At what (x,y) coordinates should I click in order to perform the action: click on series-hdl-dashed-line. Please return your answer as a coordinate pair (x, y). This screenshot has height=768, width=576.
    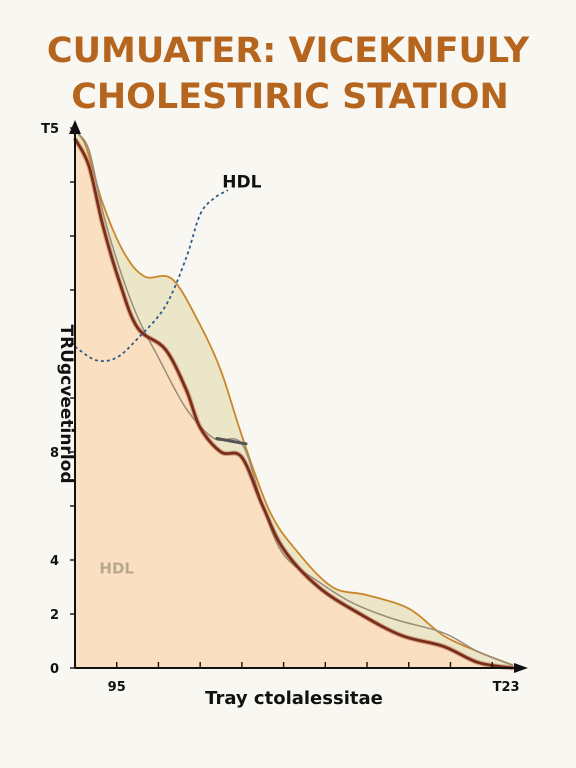
    Looking at the image, I should click on (151, 275).